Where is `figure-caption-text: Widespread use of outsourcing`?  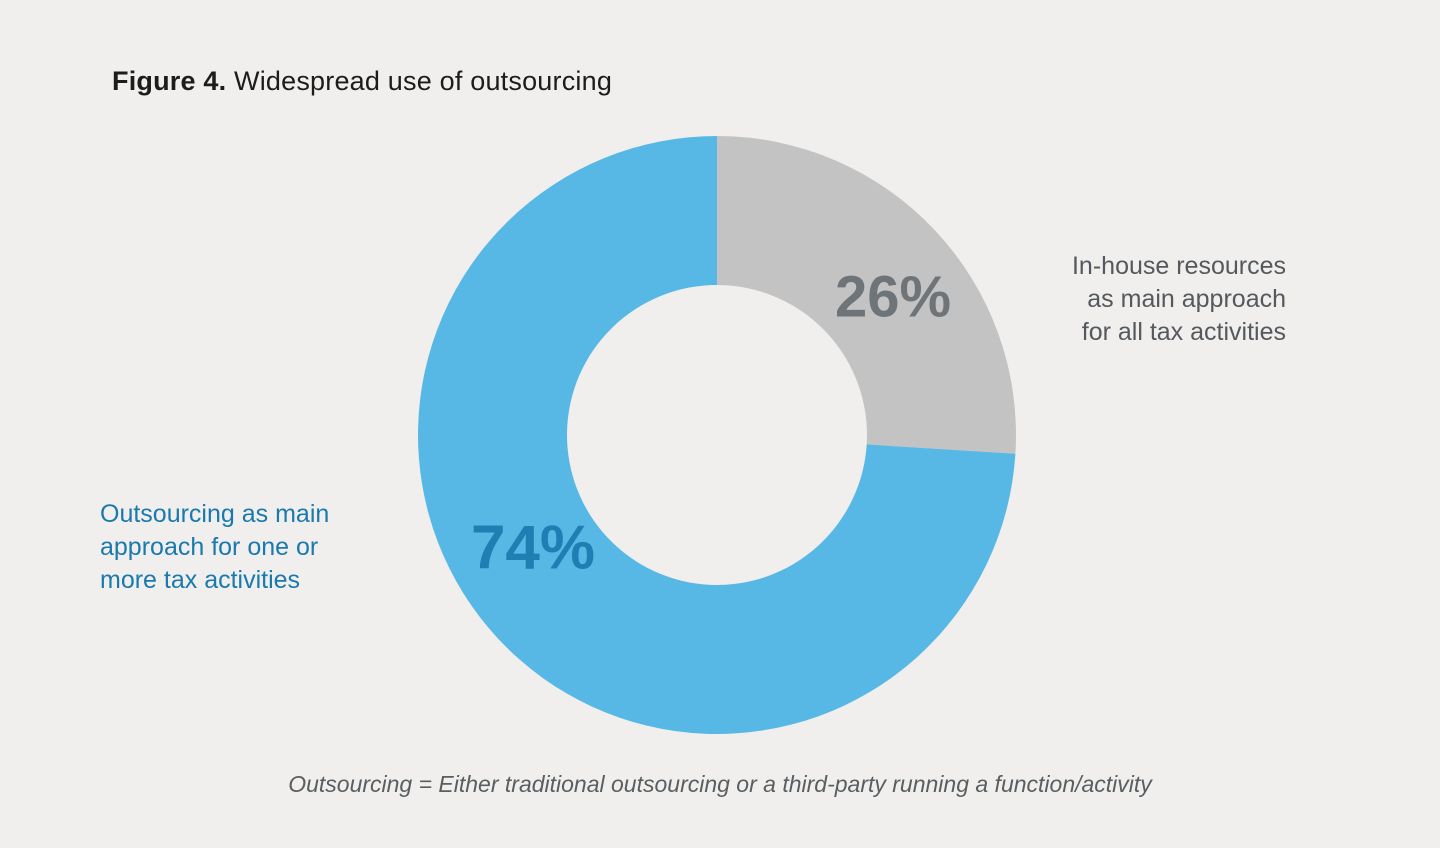
figure-caption-text: Widespread use of outsourcing is located at coordinates (419, 81).